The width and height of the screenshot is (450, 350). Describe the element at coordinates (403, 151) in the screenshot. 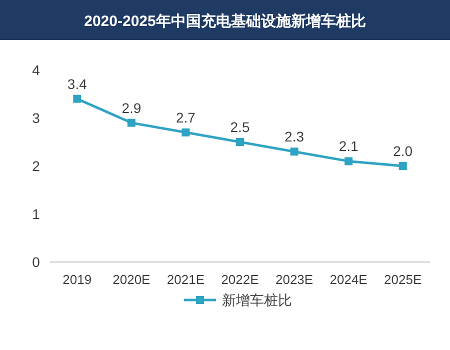

I see `data-label: 2.0` at that location.